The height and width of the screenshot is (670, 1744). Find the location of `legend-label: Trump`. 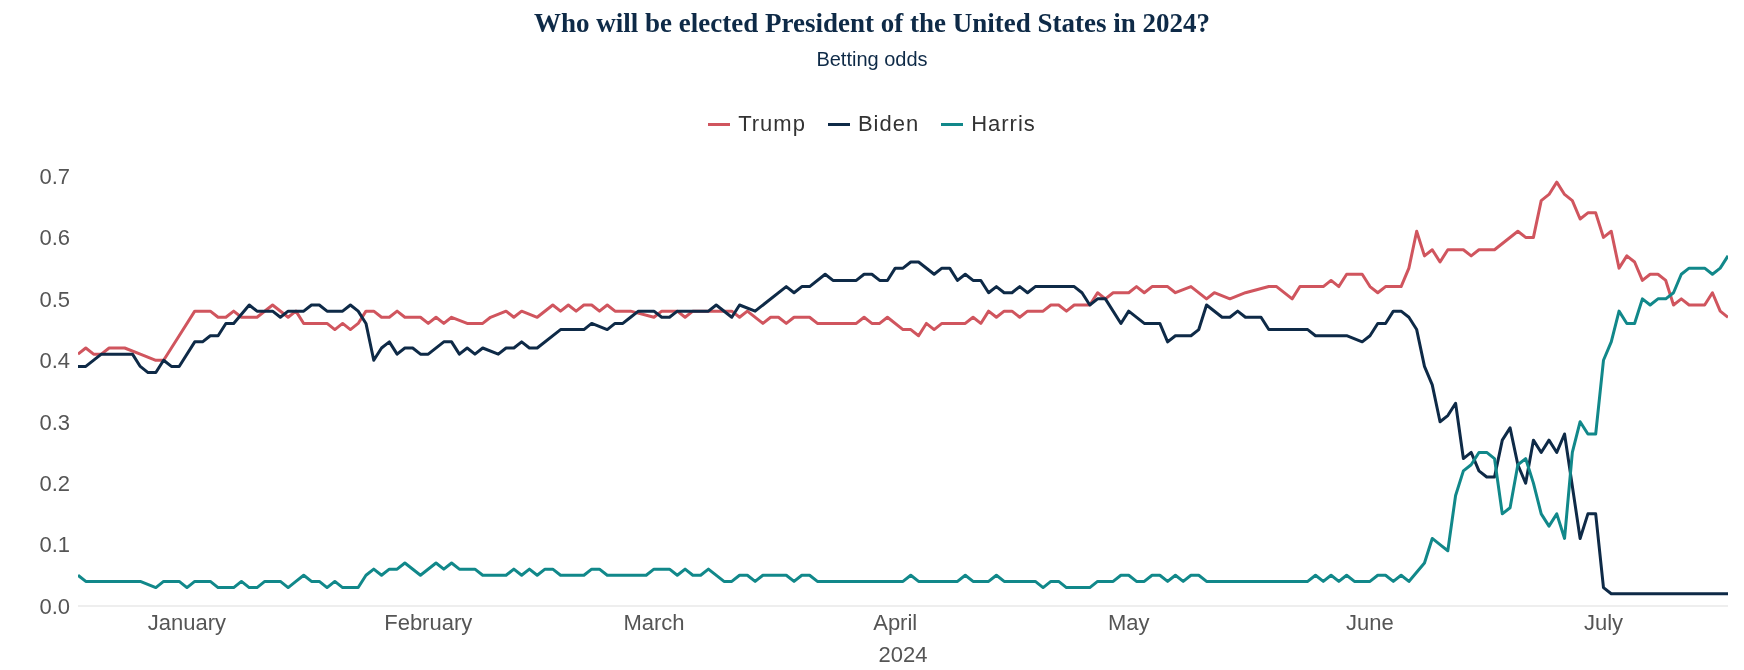

legend-label: Trump is located at coordinates (772, 124).